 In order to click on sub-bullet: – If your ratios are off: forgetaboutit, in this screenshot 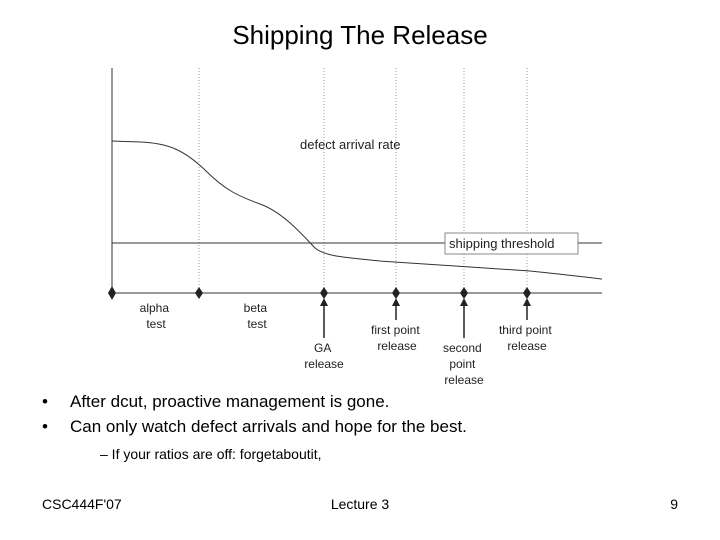, I will do `click(211, 454)`.